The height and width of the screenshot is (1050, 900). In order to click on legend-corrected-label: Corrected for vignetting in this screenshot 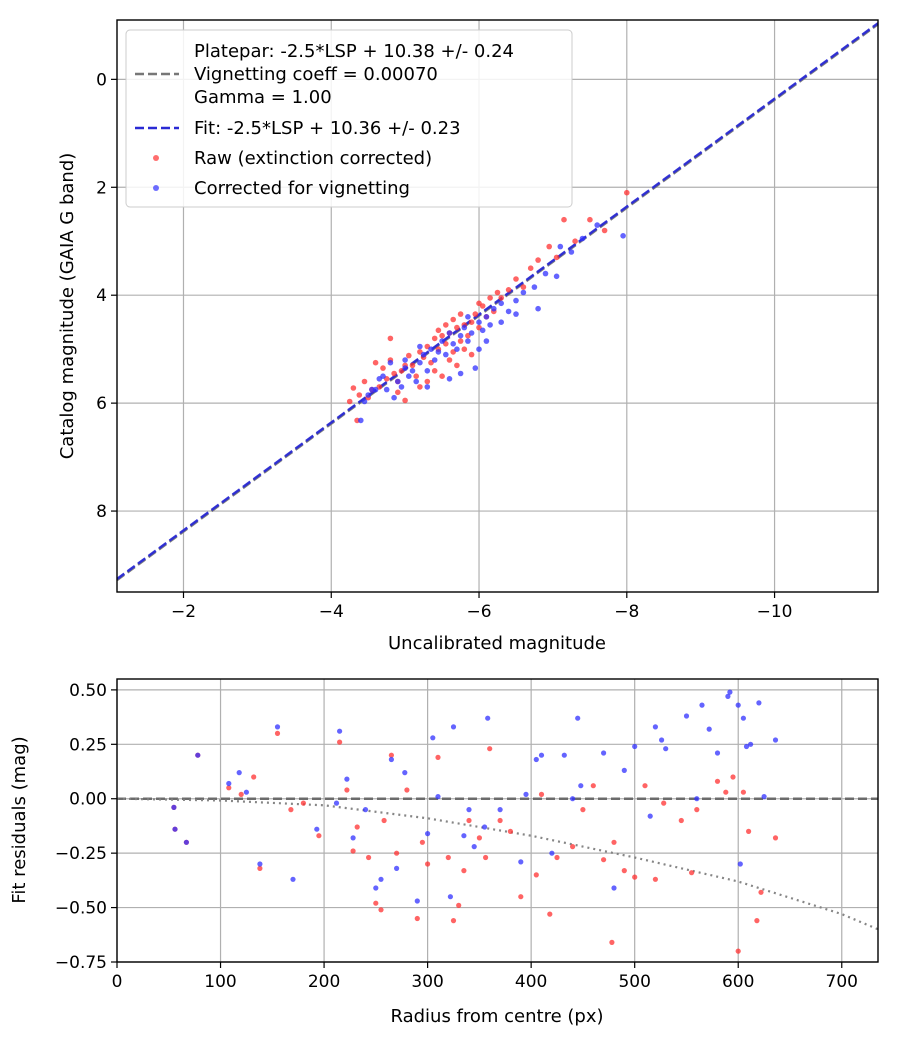, I will do `click(302, 188)`.